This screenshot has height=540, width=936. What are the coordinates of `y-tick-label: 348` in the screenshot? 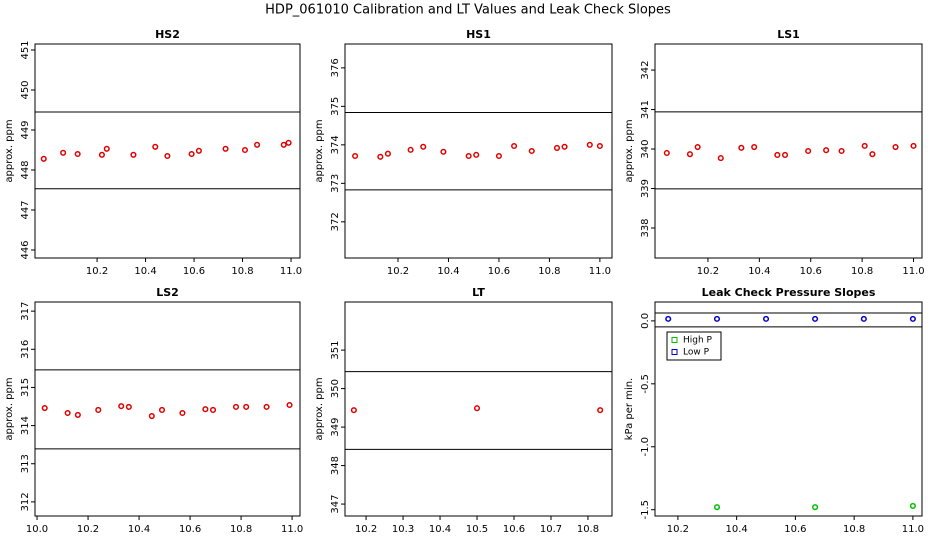 It's located at (335, 465).